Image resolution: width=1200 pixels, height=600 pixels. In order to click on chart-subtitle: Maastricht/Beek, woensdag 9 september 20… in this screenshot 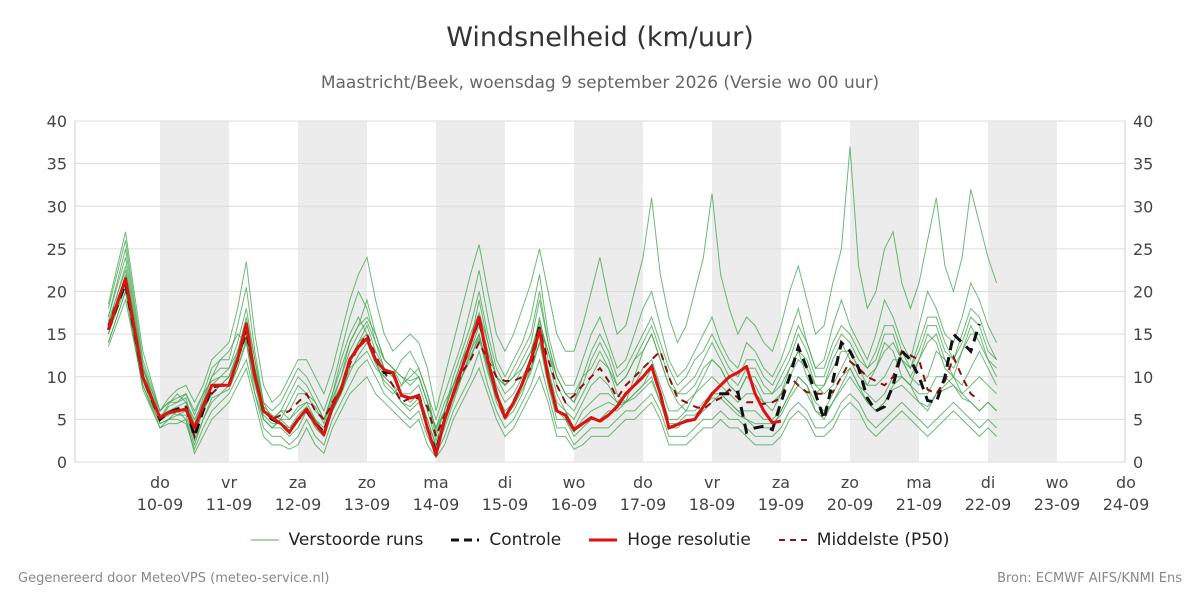, I will do `click(600, 83)`.